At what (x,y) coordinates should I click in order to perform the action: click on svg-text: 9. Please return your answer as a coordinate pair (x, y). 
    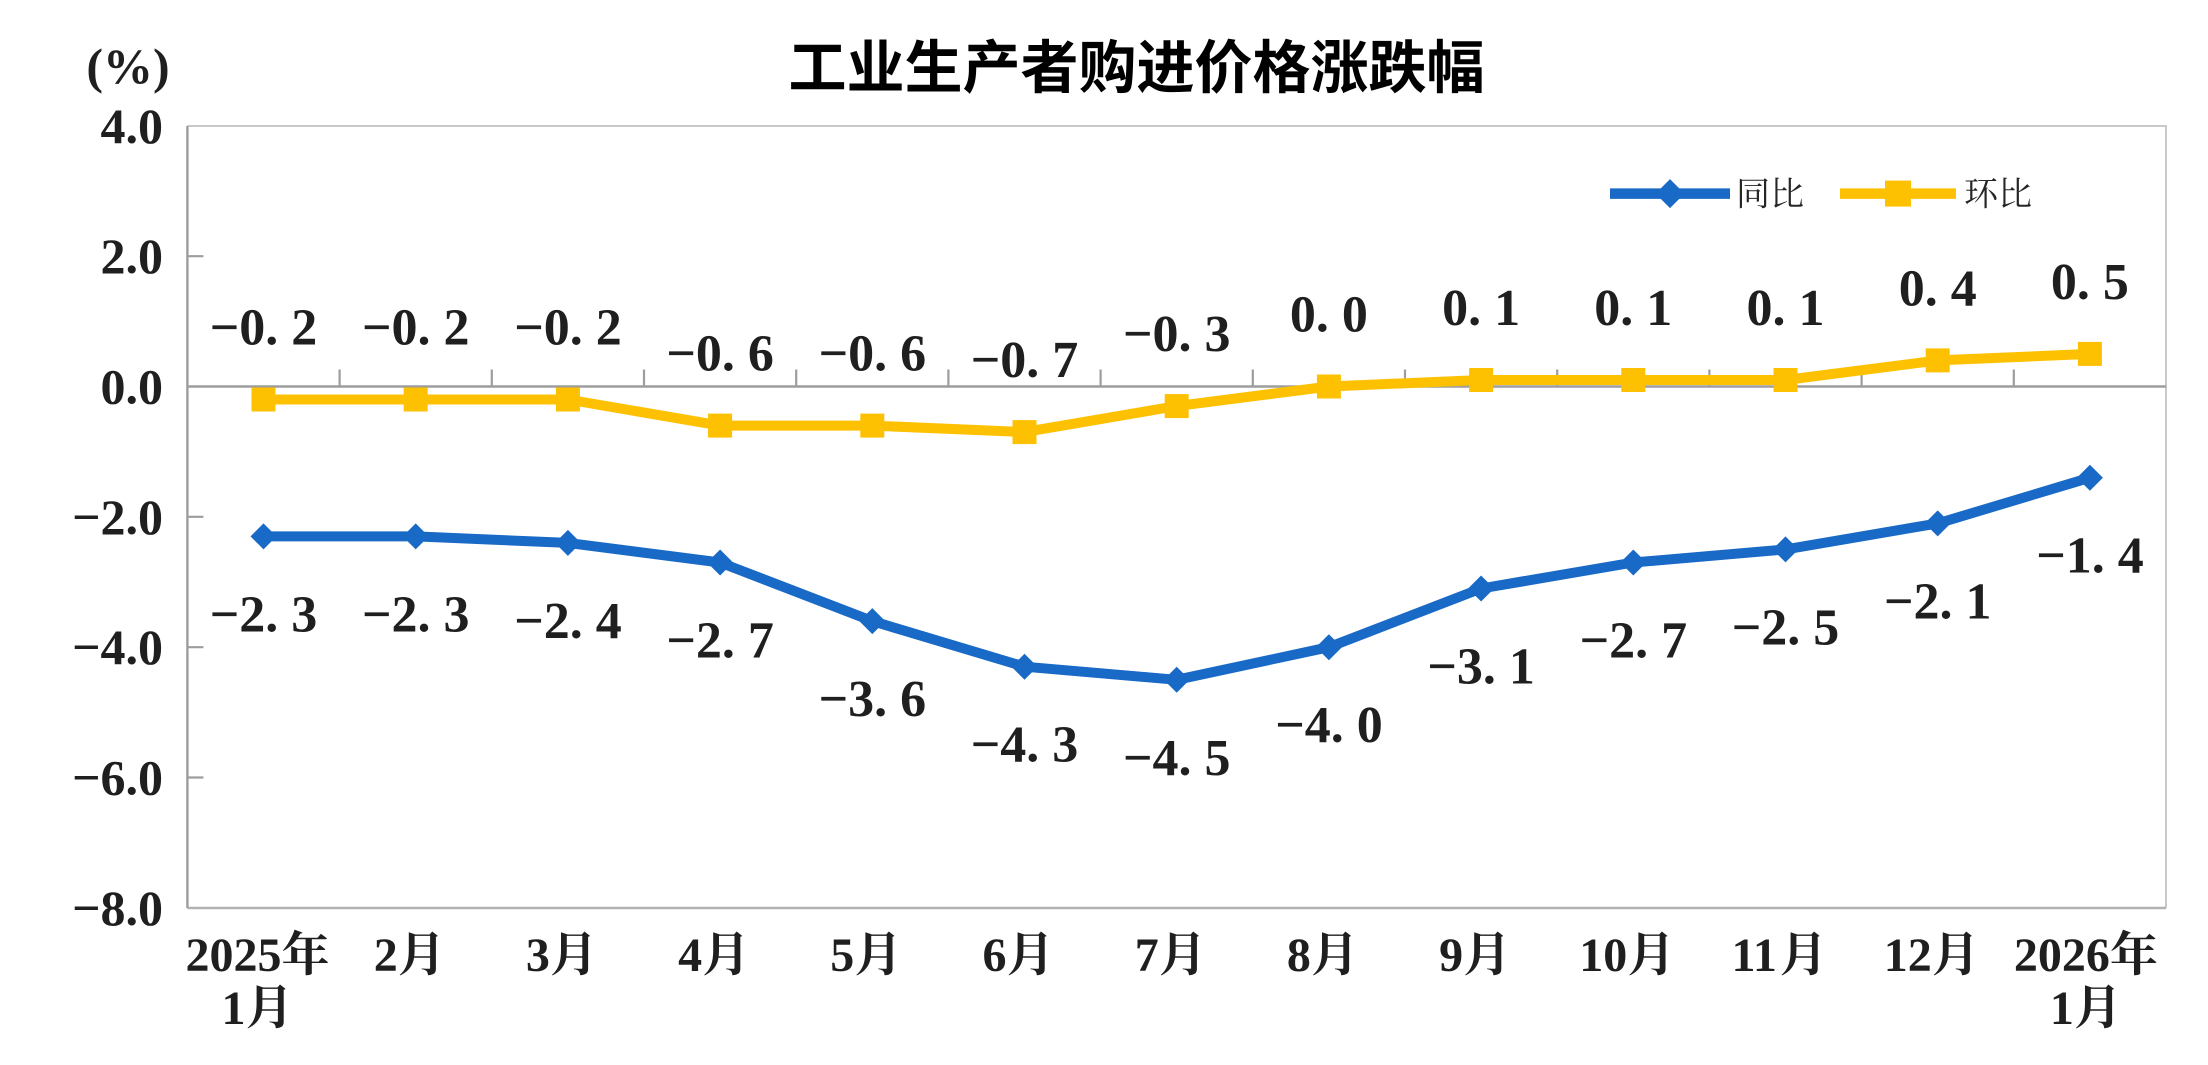
    Looking at the image, I should click on (1451, 955).